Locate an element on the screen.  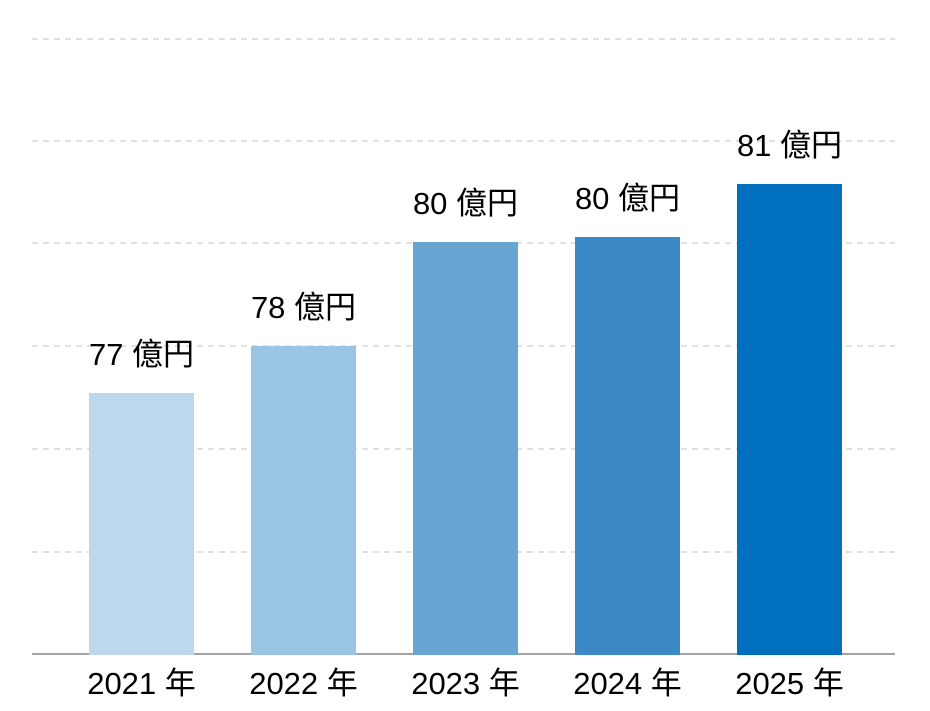
x-axis-label-2022: 2022 年 is located at coordinates (303, 683).